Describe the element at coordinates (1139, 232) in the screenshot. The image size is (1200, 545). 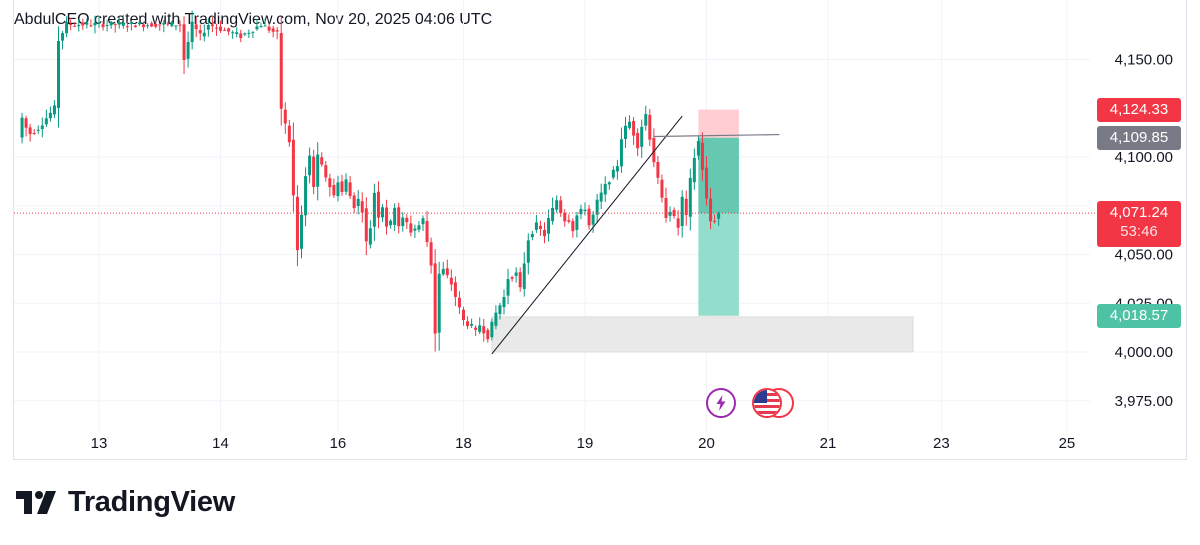
I see `bar-countdown: 53:46` at that location.